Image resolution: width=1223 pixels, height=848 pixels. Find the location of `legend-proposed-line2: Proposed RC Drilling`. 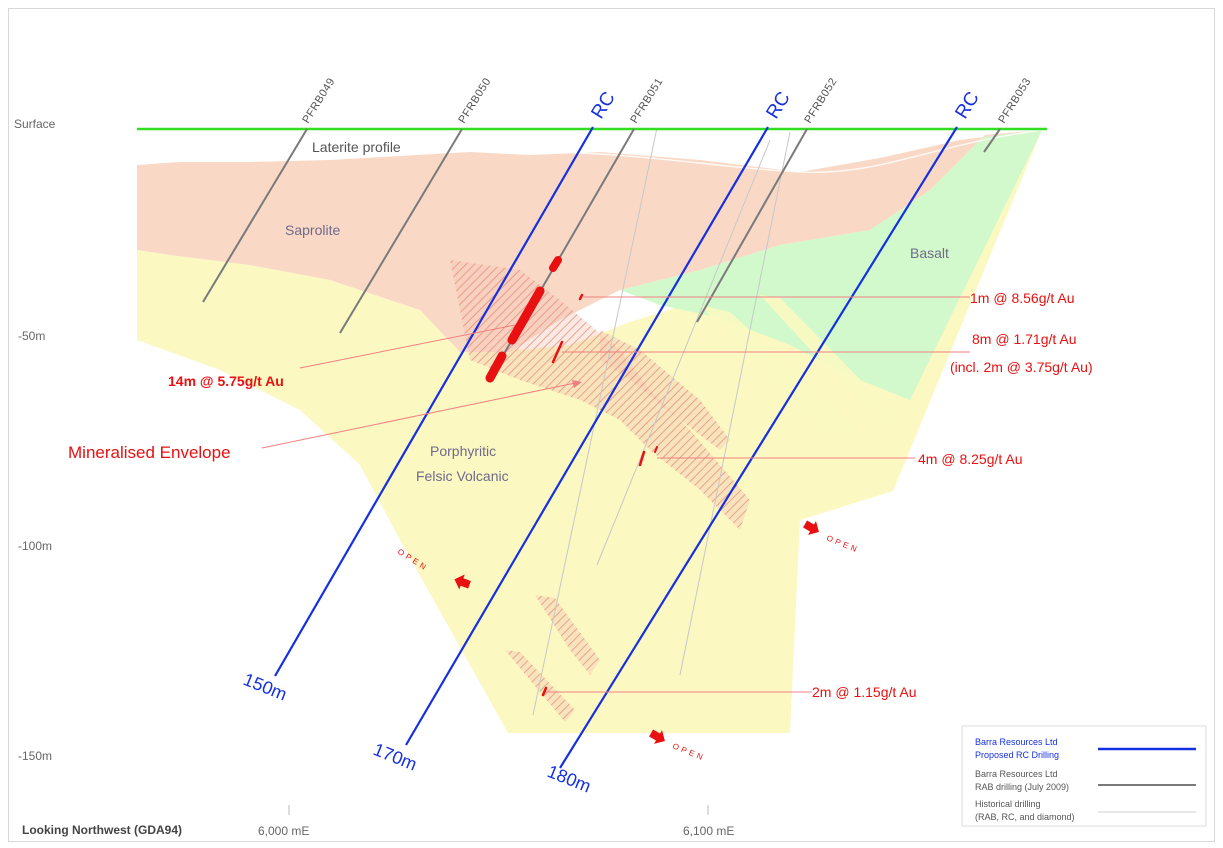

legend-proposed-line2: Proposed RC Drilling is located at coordinates (1017, 755).